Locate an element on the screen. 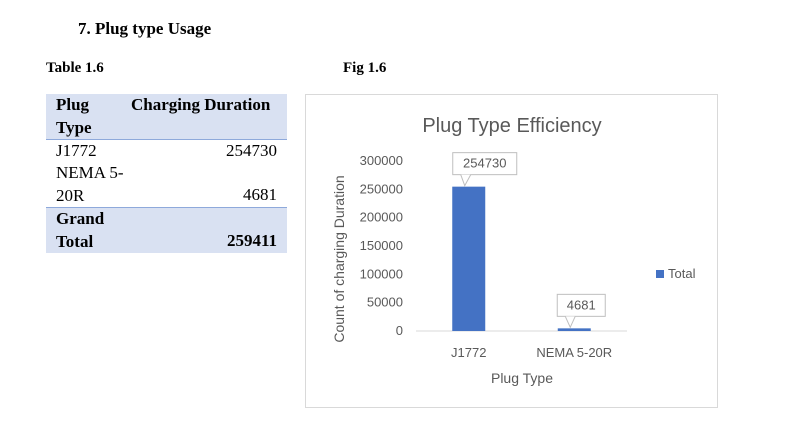  header-plug-type: Plug Type is located at coordinates (74, 116).